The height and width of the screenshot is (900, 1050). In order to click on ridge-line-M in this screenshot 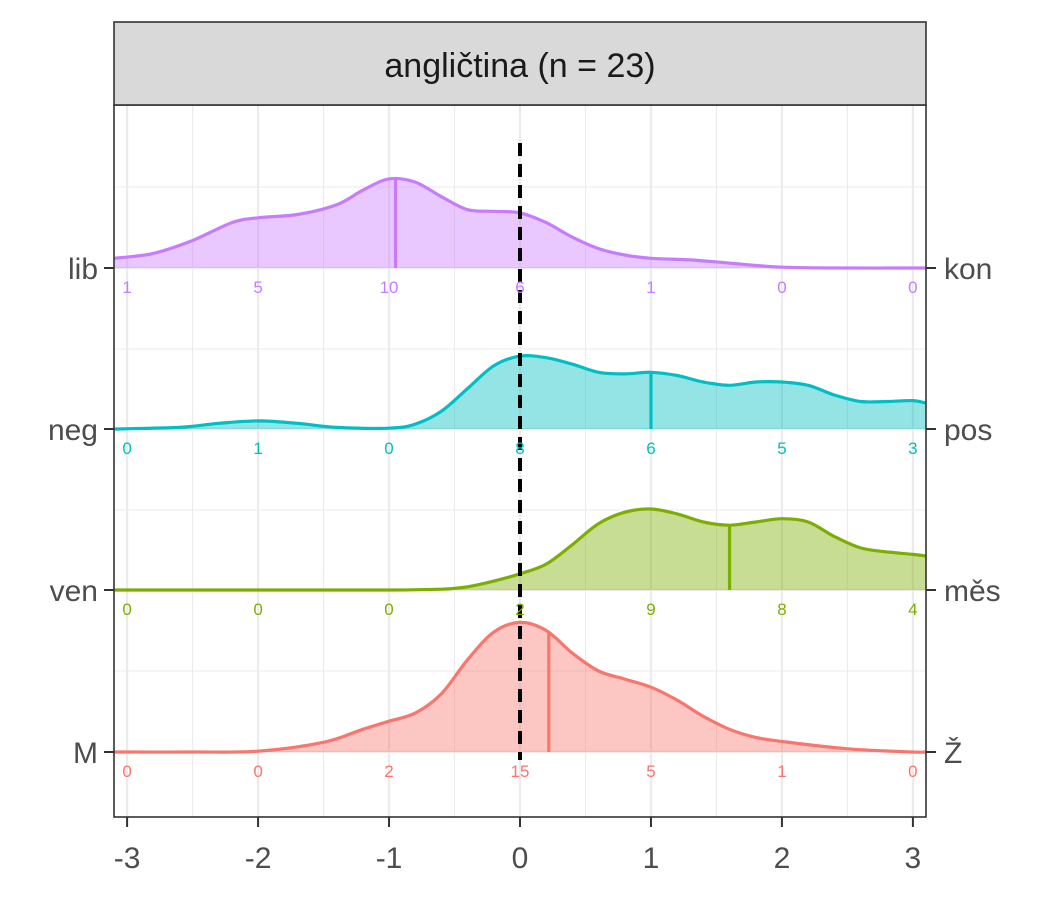, I will do `click(520, 687)`.